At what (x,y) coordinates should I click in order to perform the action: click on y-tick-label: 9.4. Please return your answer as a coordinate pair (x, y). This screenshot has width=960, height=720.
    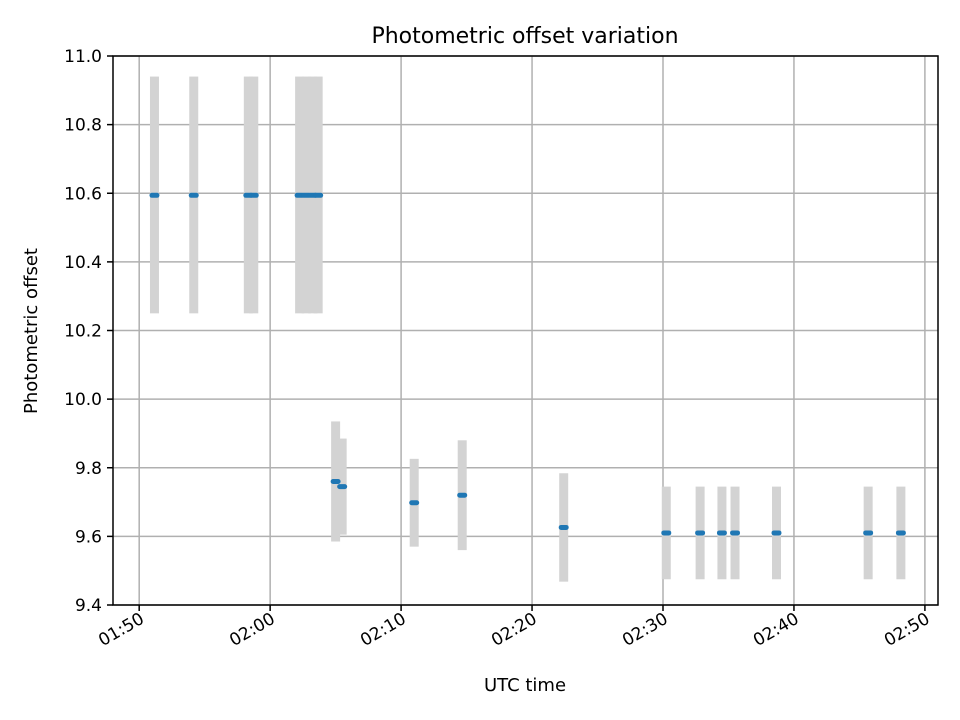
    Looking at the image, I should click on (88, 606).